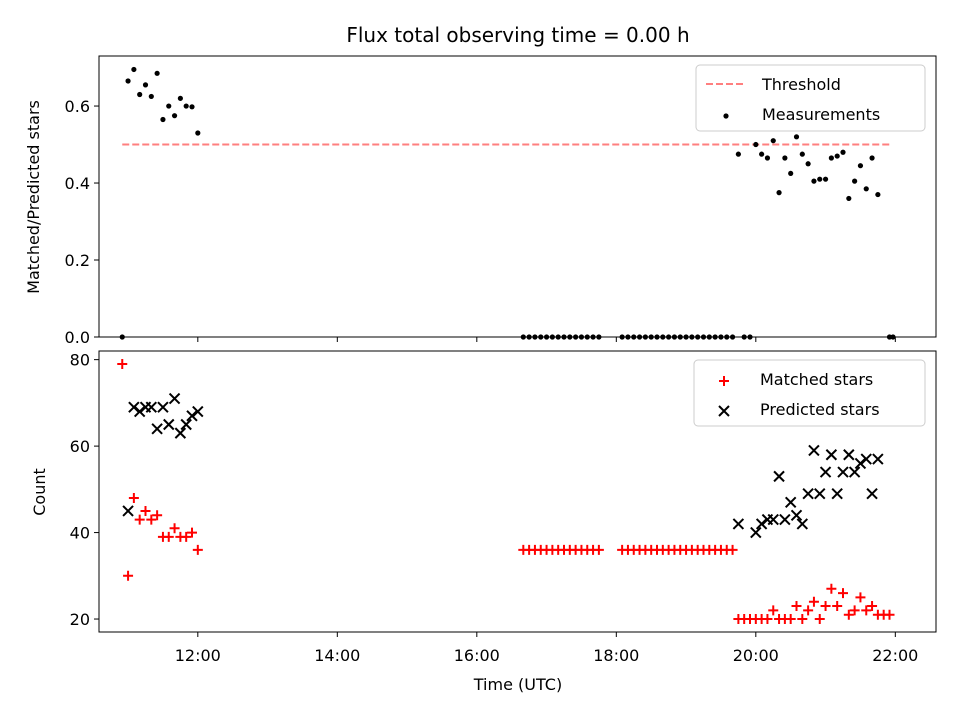 The width and height of the screenshot is (960, 720). I want to click on ratio-x-ticks, so click(546, 339).